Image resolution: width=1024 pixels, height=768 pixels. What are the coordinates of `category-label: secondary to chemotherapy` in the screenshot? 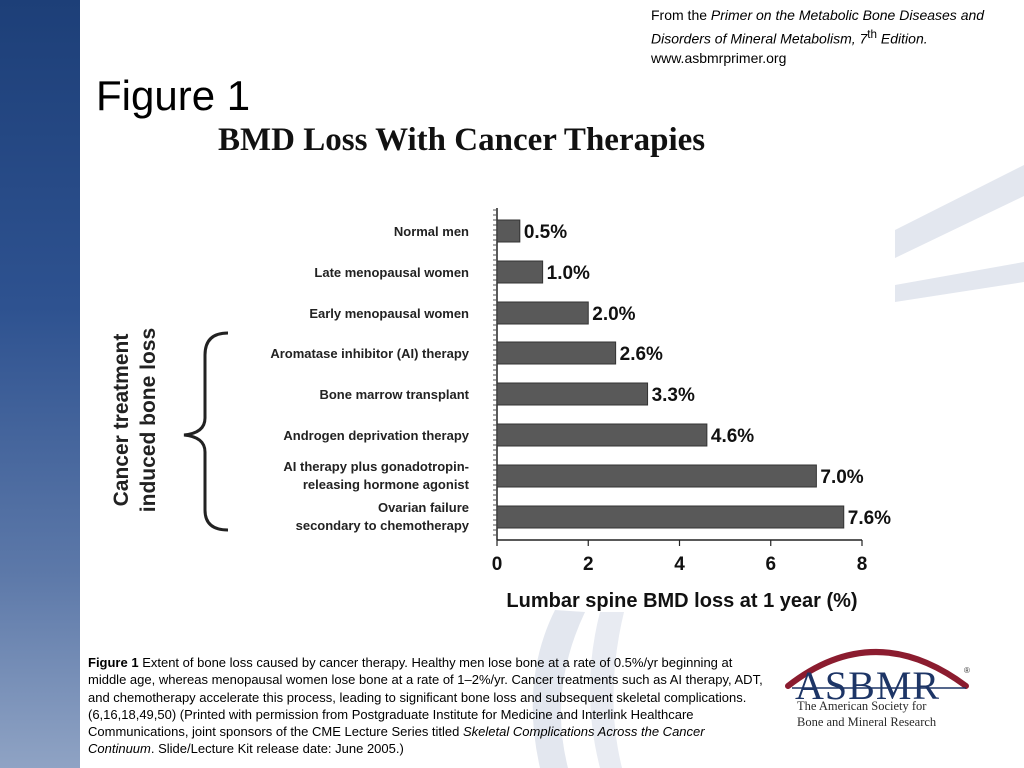 It's located at (383, 525).